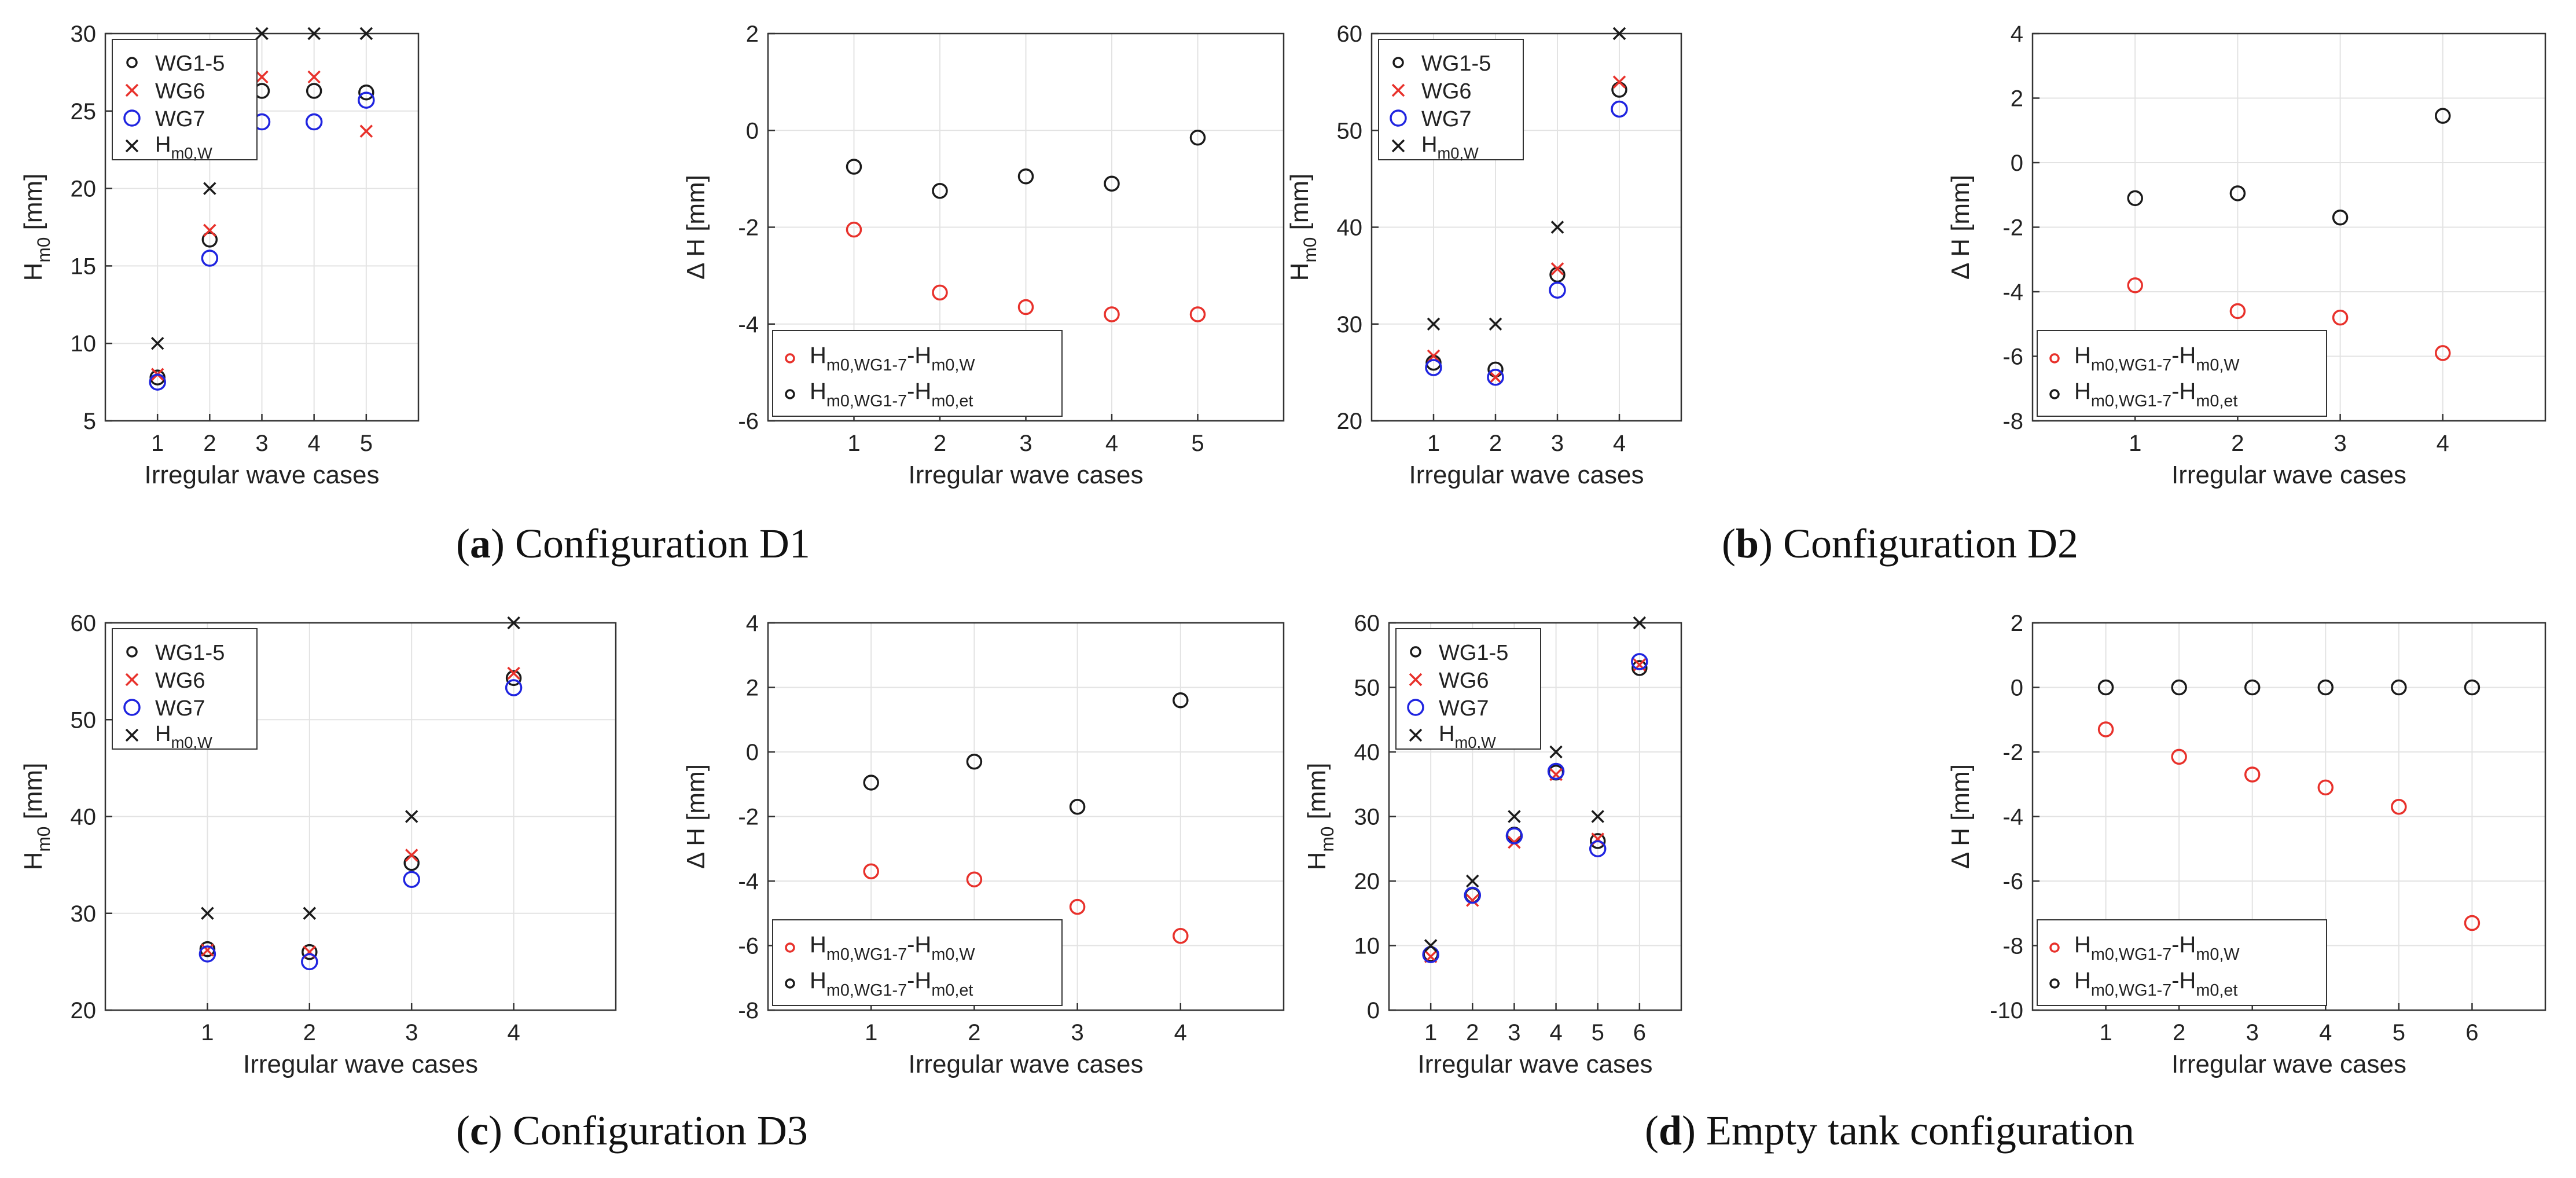 This screenshot has width=2576, height=1178. I want to click on y-tick-label: 30, so click(1367, 817).